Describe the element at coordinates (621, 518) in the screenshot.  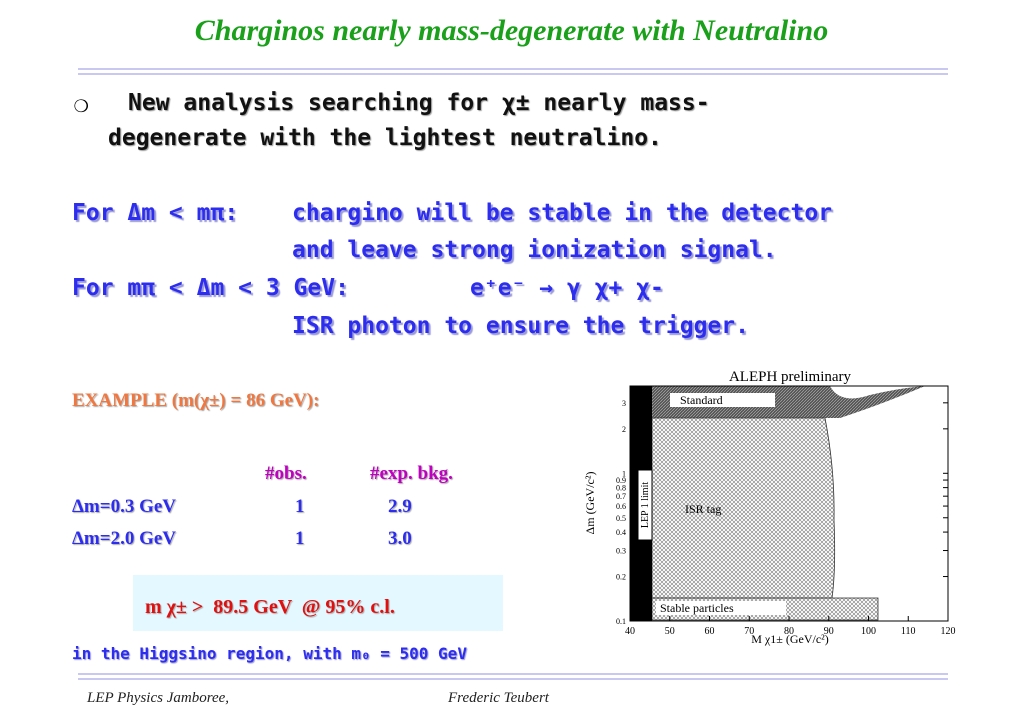
I see `y-tick-label: 0.5` at that location.